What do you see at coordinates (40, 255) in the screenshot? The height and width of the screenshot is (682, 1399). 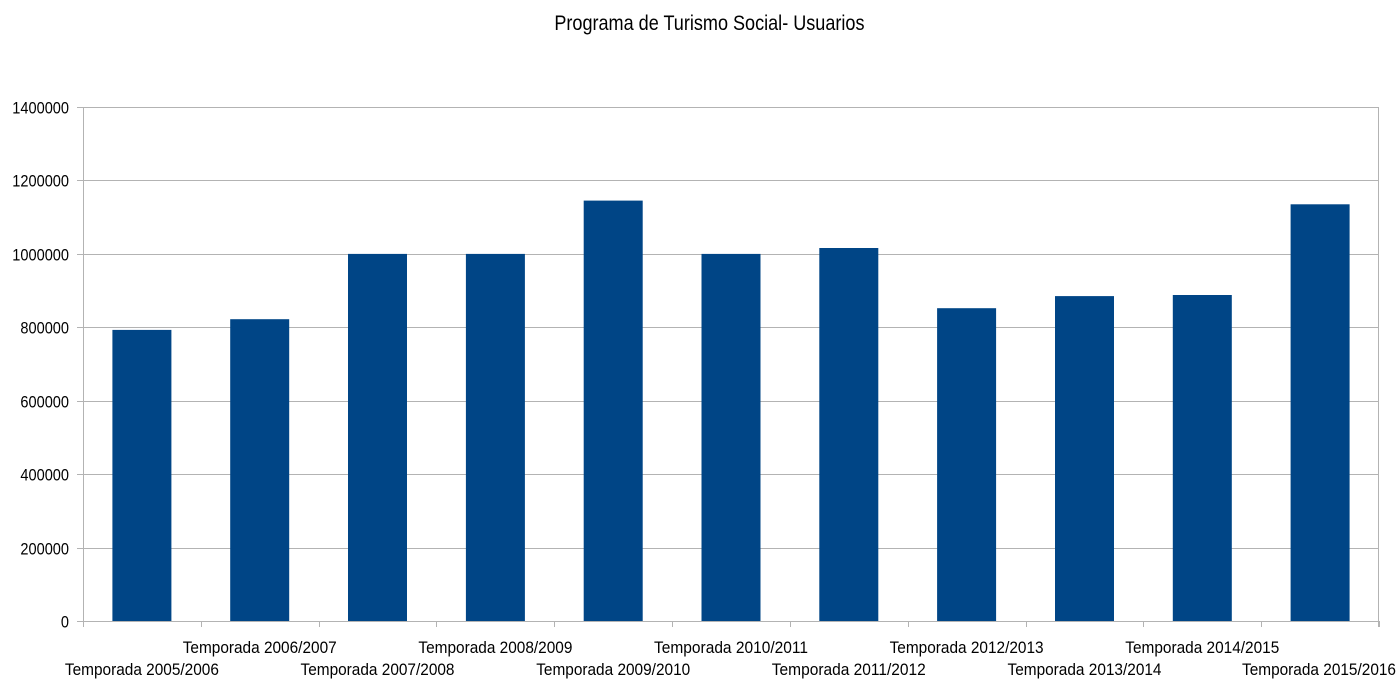 I see `y-tick-label: 1000000` at bounding box center [40, 255].